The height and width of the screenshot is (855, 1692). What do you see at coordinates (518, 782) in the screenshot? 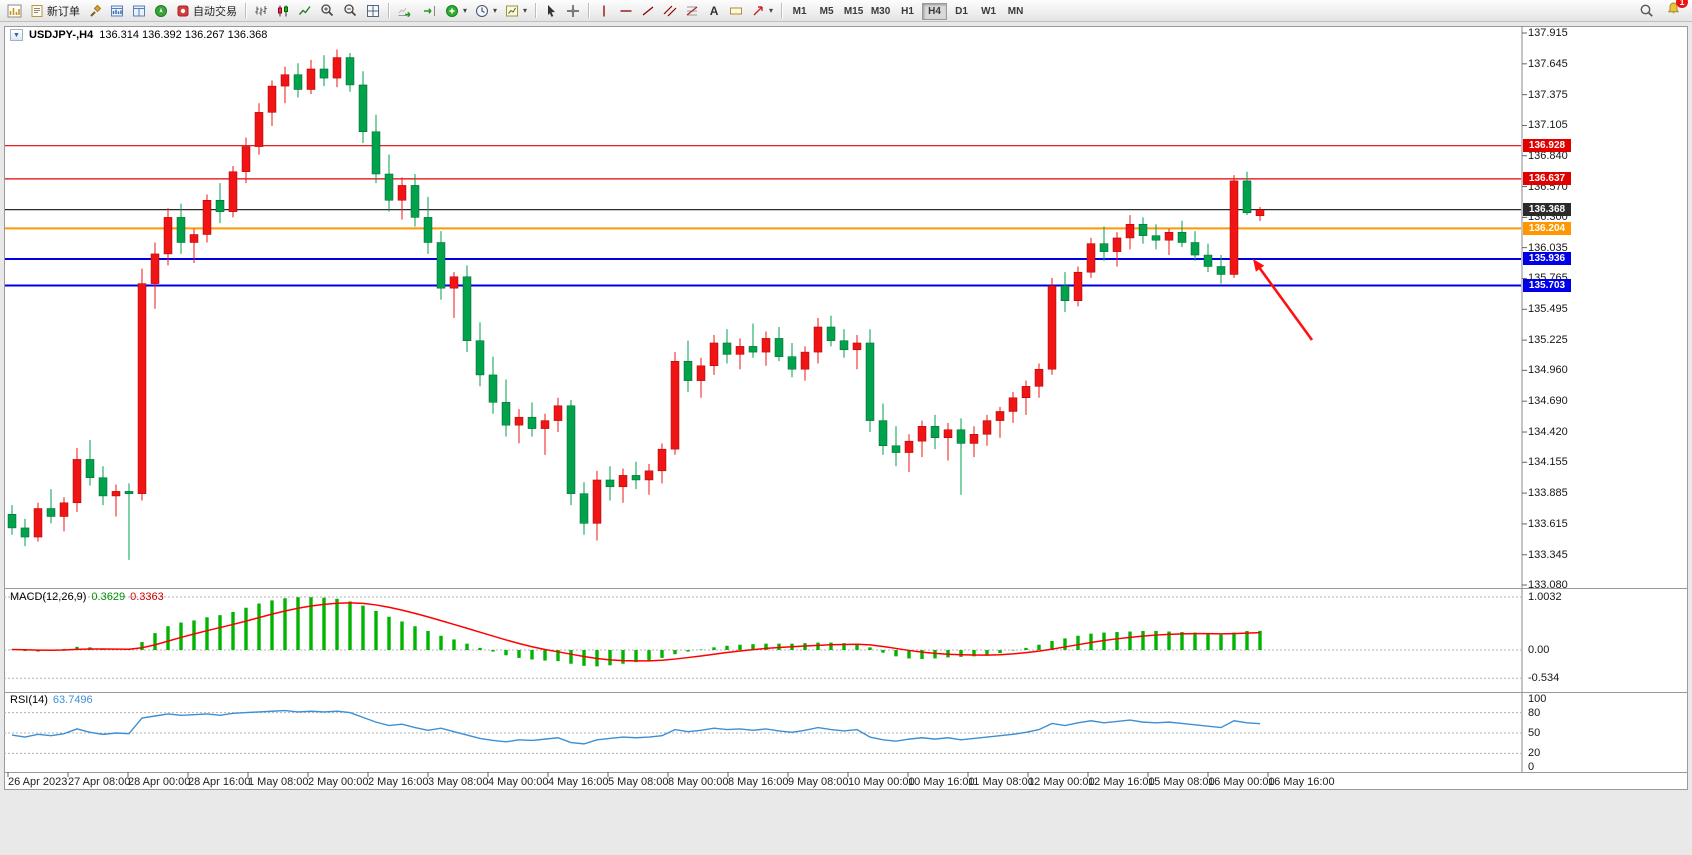
I see `time-axis-label: 4 May 00:00` at bounding box center [518, 782].